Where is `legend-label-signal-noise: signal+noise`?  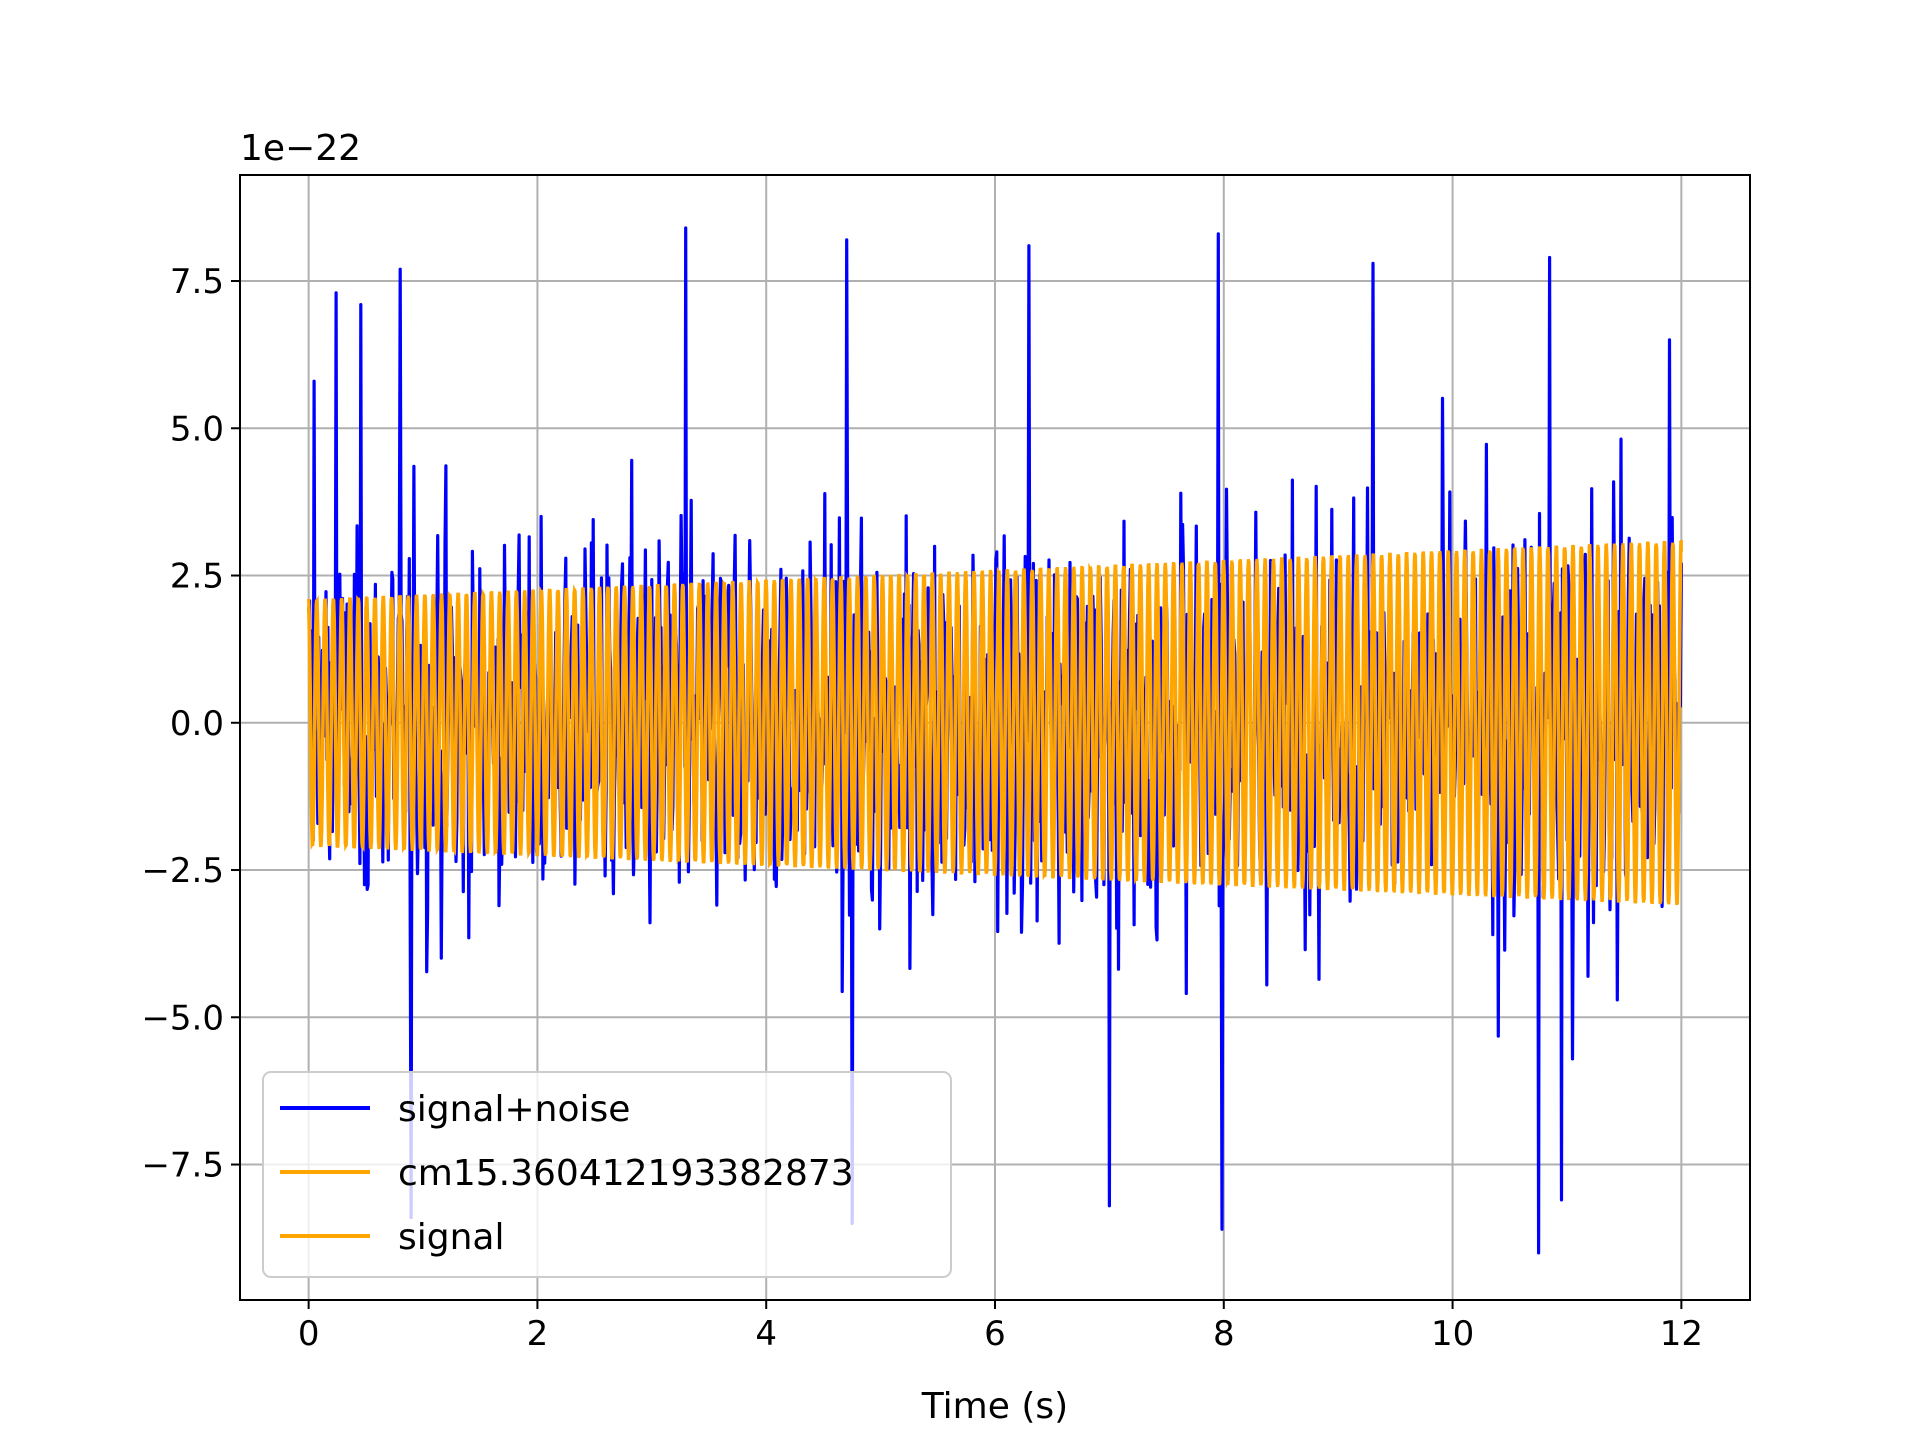 legend-label-signal-noise: signal+noise is located at coordinates (514, 1109).